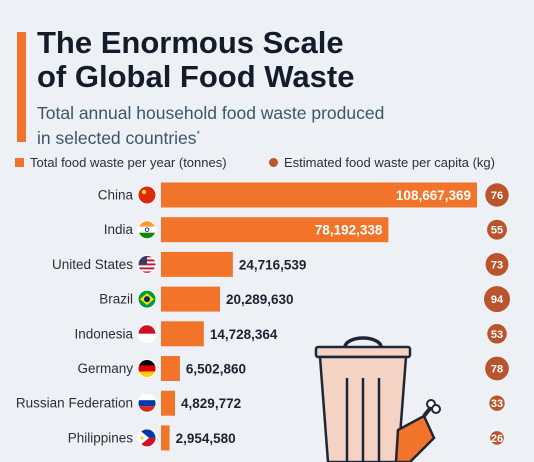 The image size is (534, 462). I want to click on legend-item-total: Total food waste per year (tonnes), so click(121, 162).